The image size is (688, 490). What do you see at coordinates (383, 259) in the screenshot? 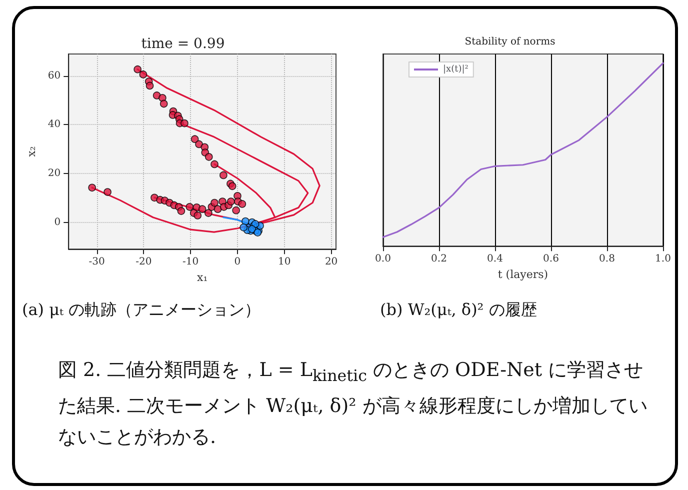
I see `x-tick-label: 0.0` at bounding box center [383, 259].